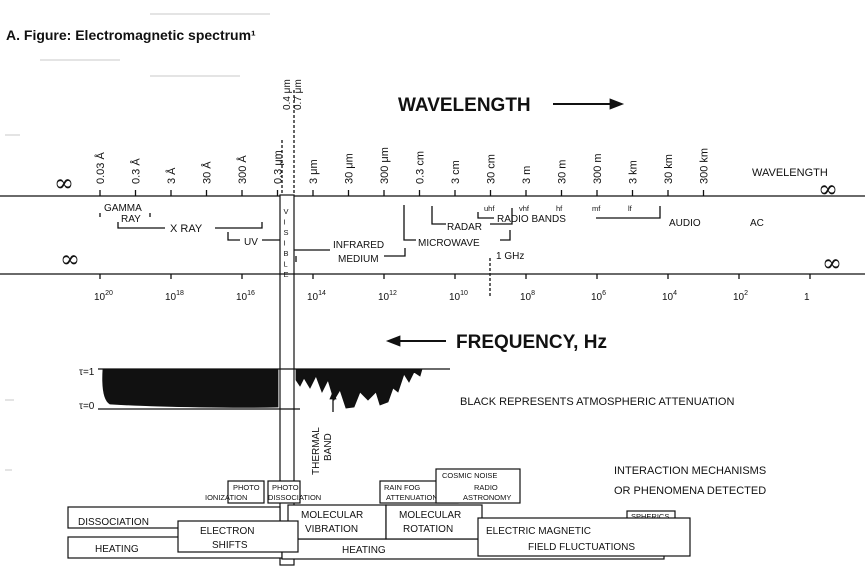  Describe the element at coordinates (314, 171) in the screenshot. I see `wavelength-tick-label: 3 μm` at that location.